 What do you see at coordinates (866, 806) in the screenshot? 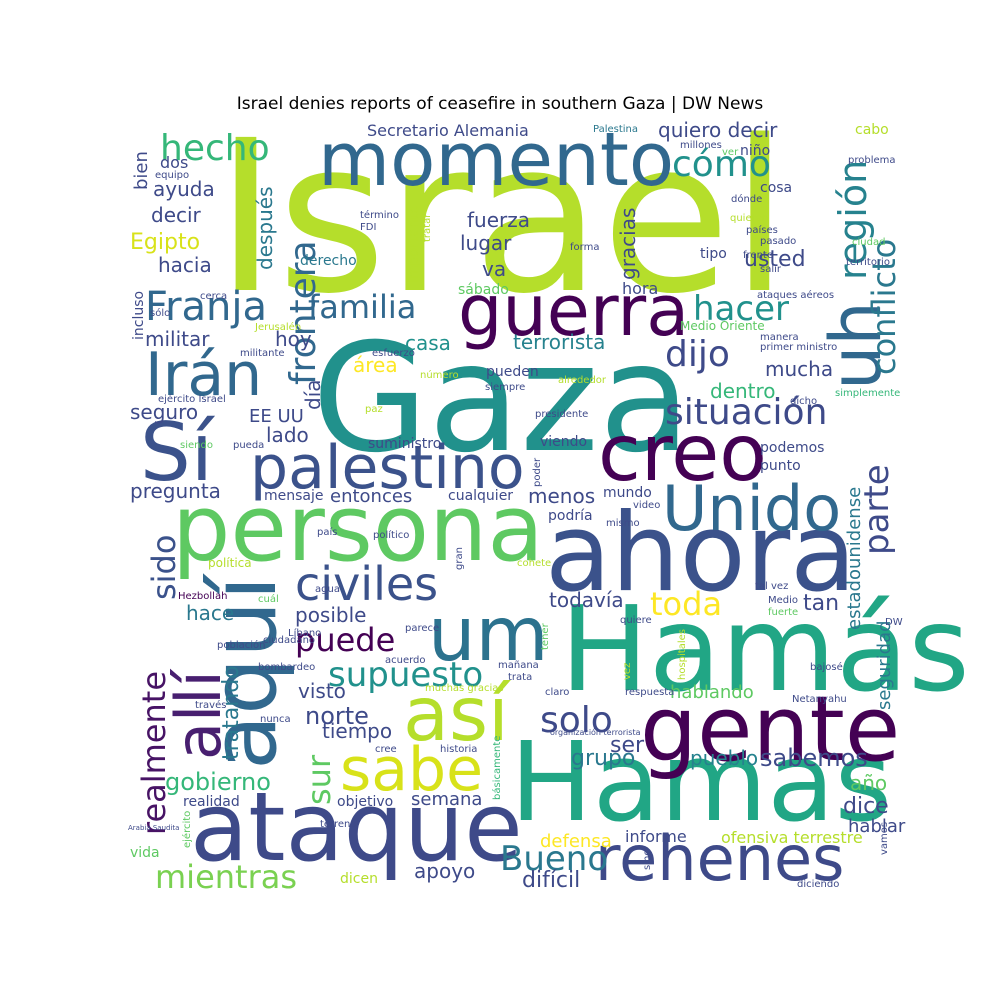
I see `cloud-word: dice` at bounding box center [866, 806].